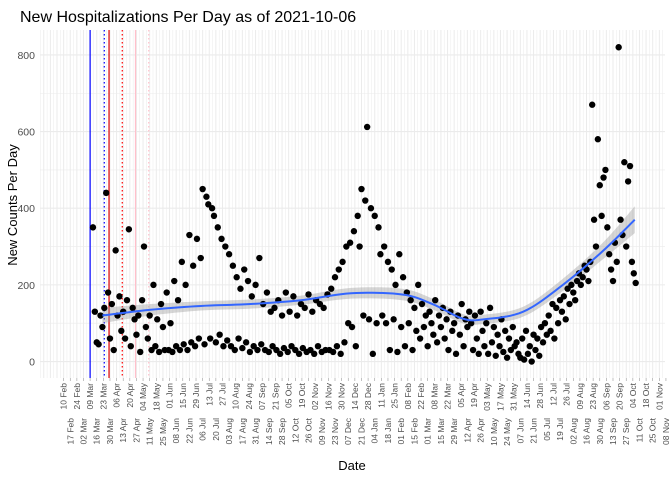 The image size is (672, 480). I want to click on y-tick-label: 400, so click(26, 209).